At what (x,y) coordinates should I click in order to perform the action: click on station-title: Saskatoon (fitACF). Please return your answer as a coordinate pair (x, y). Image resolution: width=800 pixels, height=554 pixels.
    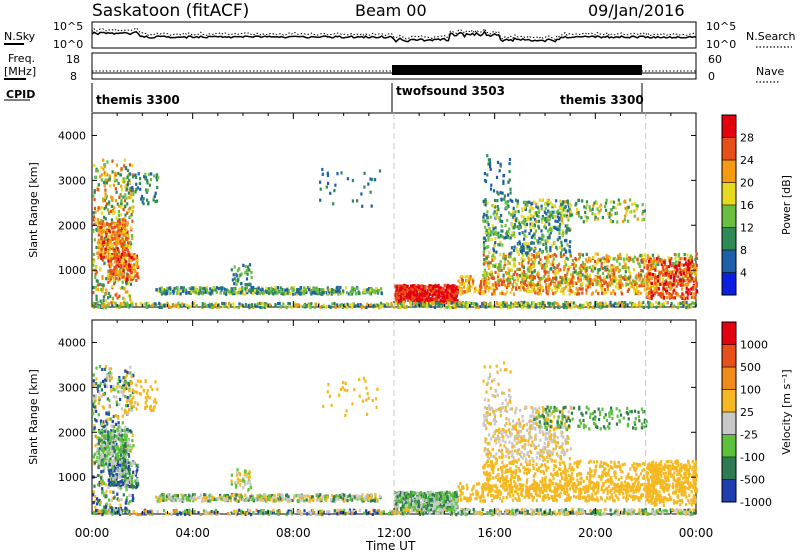
    Looking at the image, I should click on (170, 11).